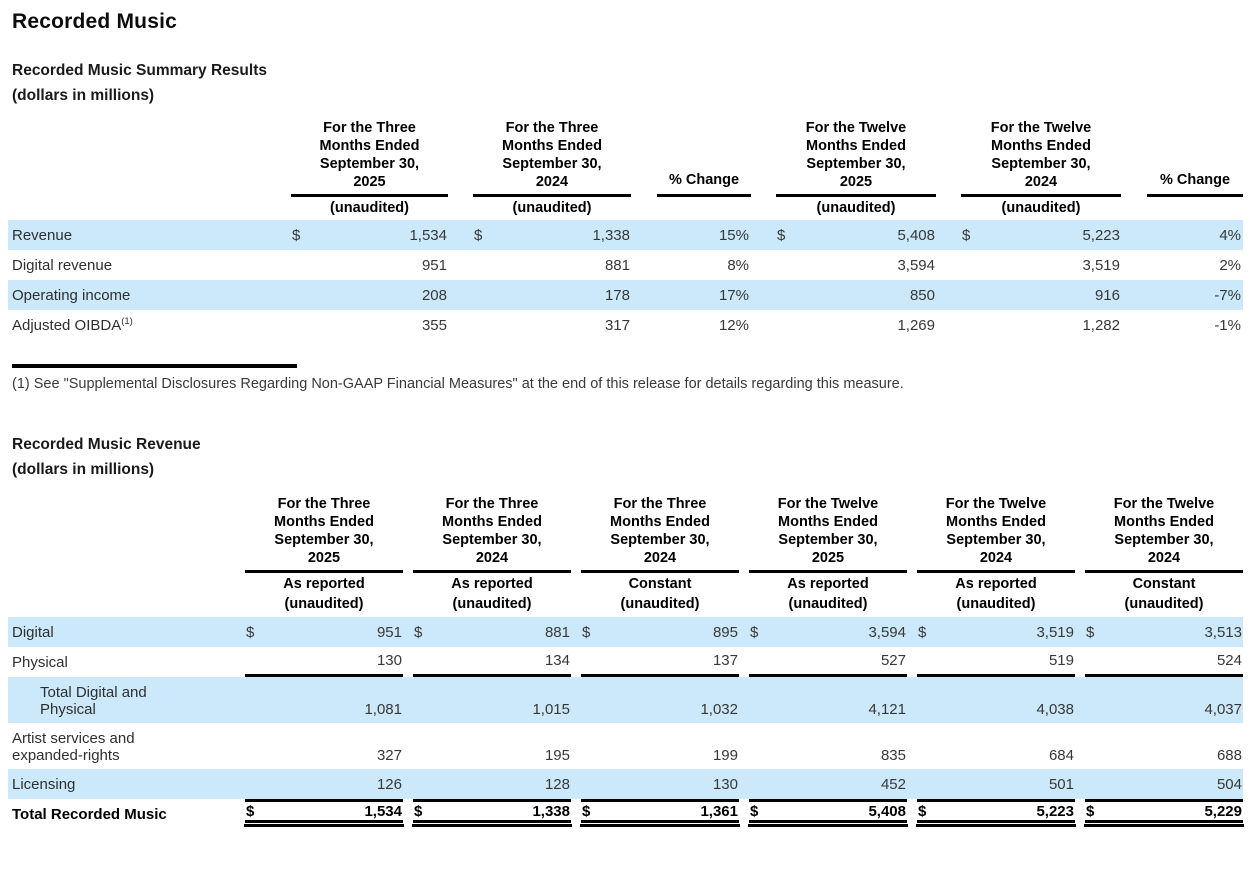 Image resolution: width=1255 pixels, height=880 pixels. What do you see at coordinates (733, 235) in the screenshot?
I see `pct-change-cell: 15%` at bounding box center [733, 235].